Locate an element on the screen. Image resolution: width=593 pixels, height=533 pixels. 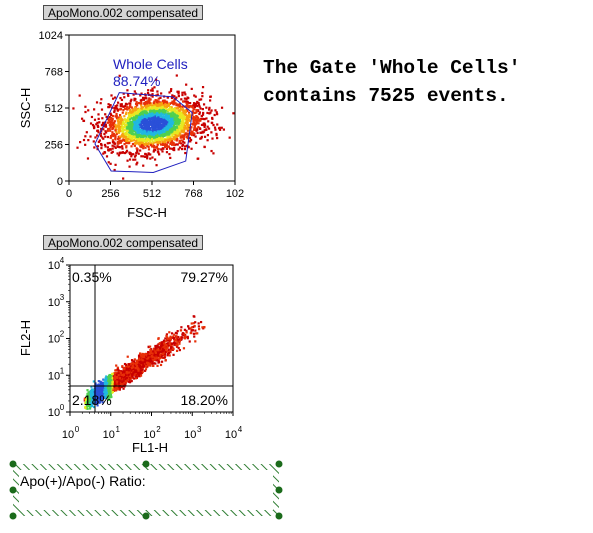
plot2-x-tick-exponent: 1 is located at coordinates (118, 429).